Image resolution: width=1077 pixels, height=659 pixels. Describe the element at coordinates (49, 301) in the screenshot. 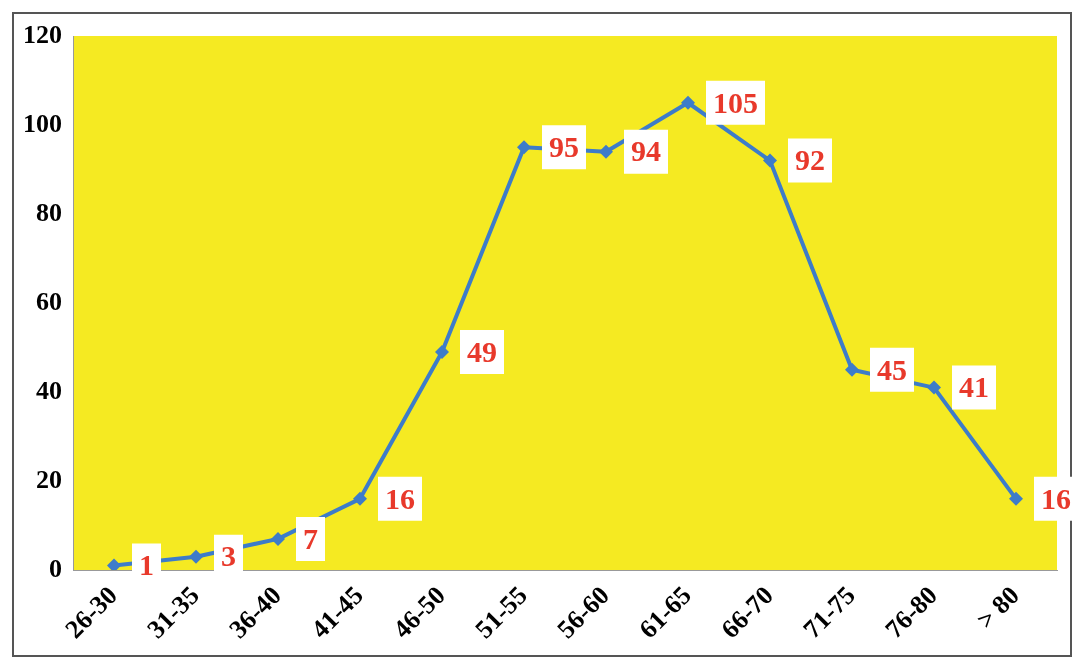

I see `y-tick-label: 60` at that location.